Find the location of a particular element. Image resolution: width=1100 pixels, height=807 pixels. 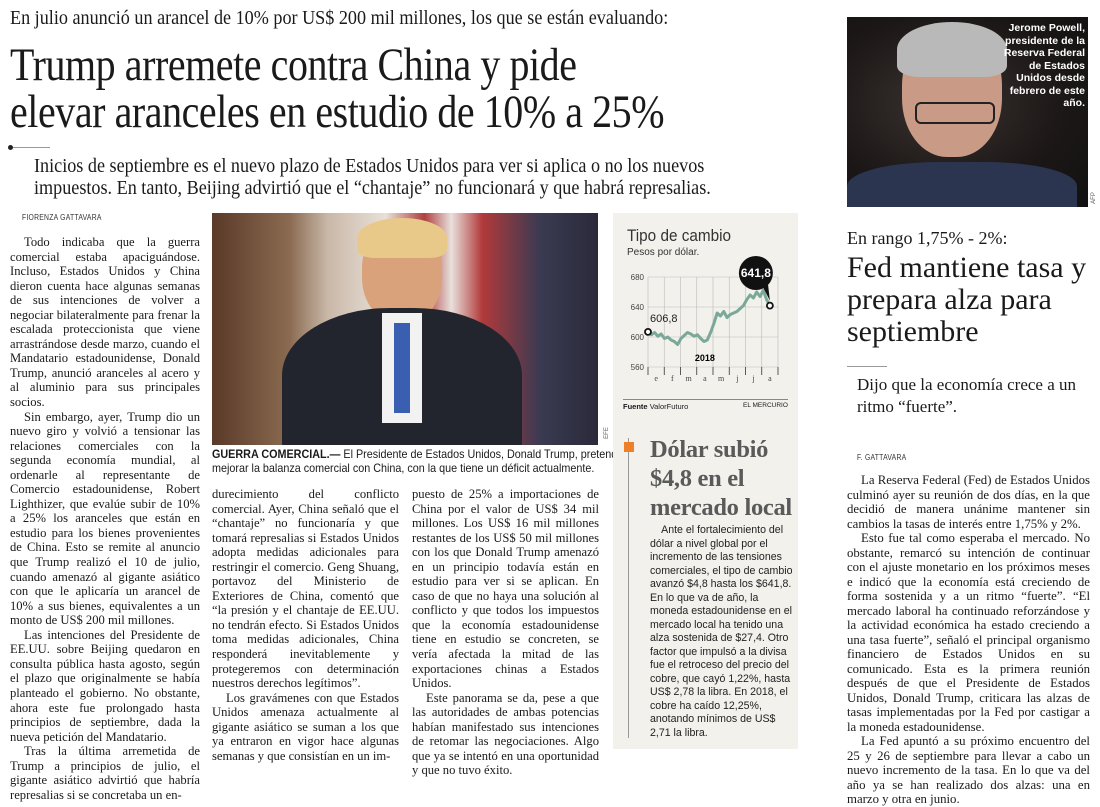

end-value-bubble is located at coordinates (755, 273).